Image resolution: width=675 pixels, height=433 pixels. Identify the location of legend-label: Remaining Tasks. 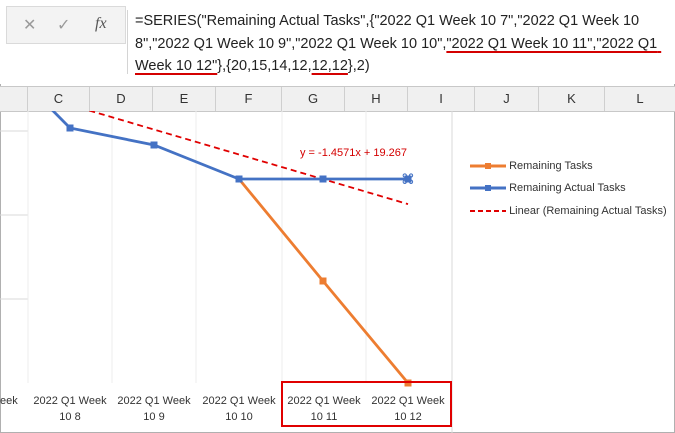
(551, 166).